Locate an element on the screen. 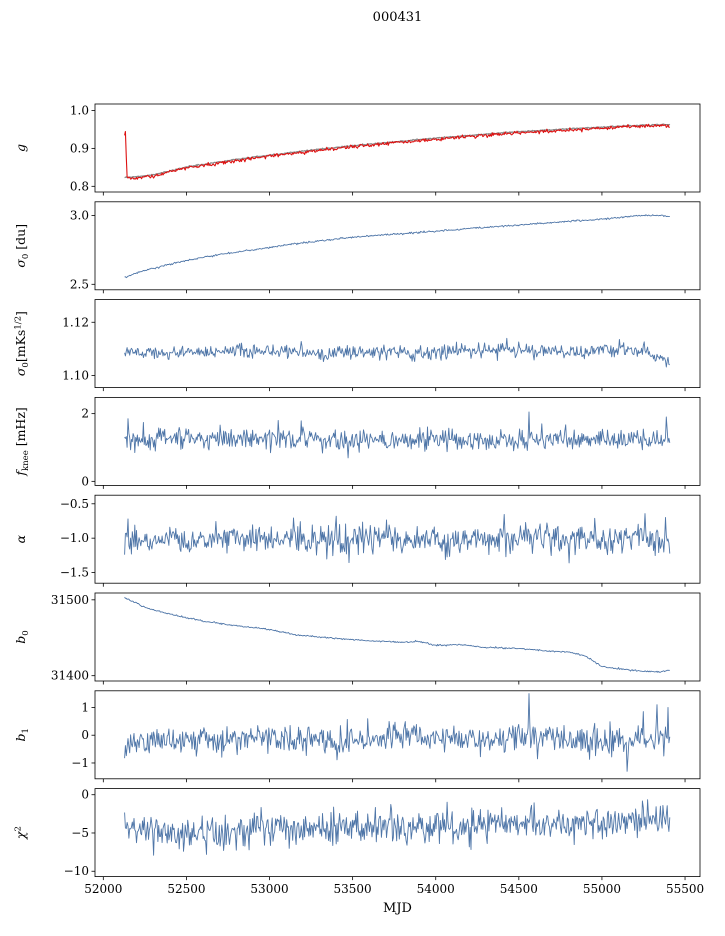 Image resolution: width=725 pixels, height=936 pixels. x-tick-label: 55000 is located at coordinates (602, 889).